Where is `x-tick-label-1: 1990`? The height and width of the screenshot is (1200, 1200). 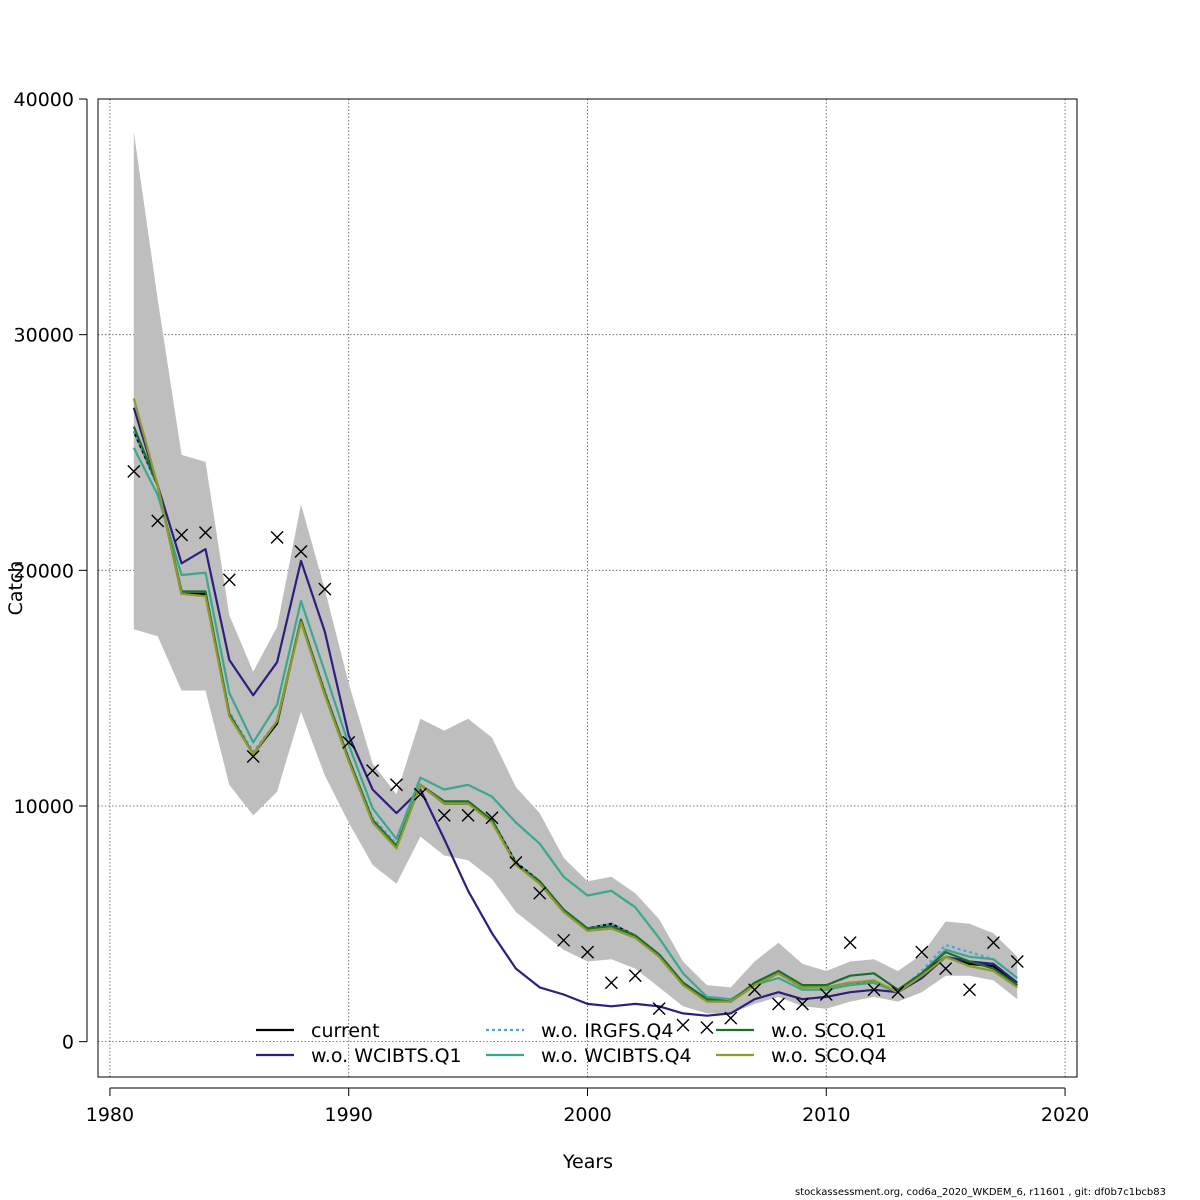
x-tick-label-1: 1990 is located at coordinates (349, 1115).